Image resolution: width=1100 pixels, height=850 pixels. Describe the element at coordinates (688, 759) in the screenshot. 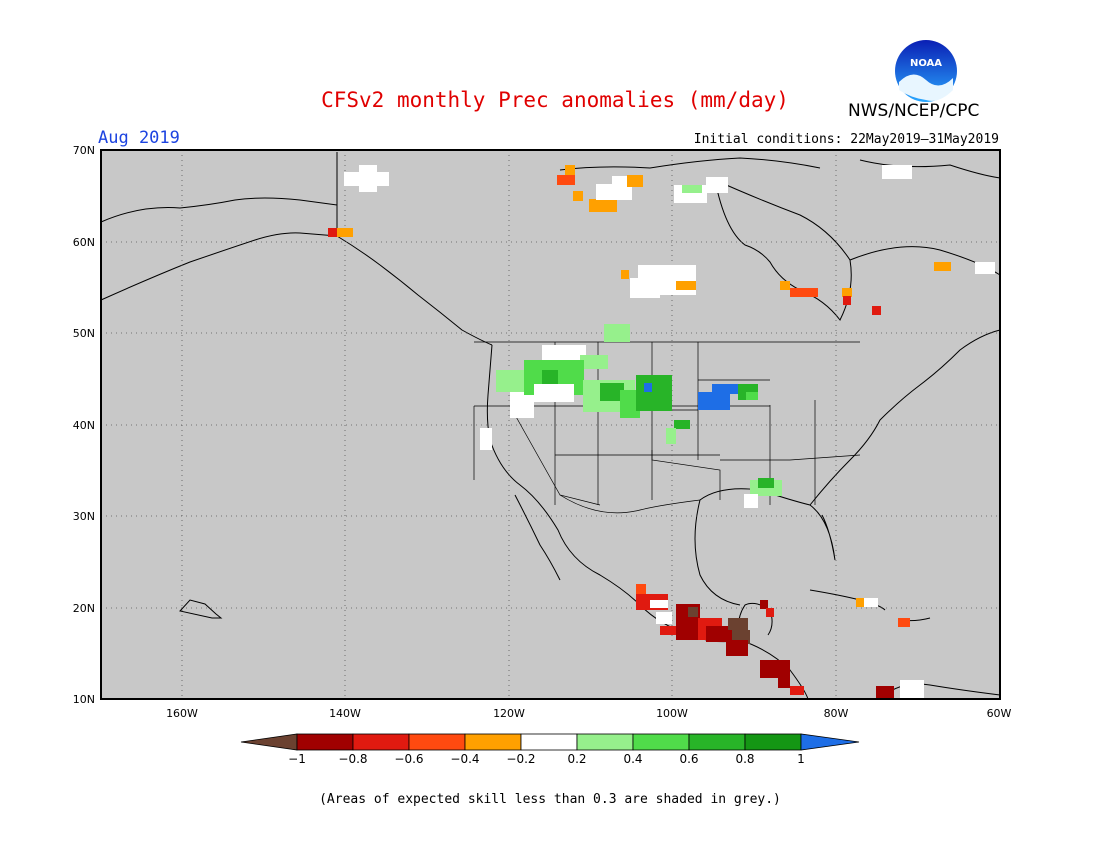

I see `colorbar-label: 0.6` at that location.